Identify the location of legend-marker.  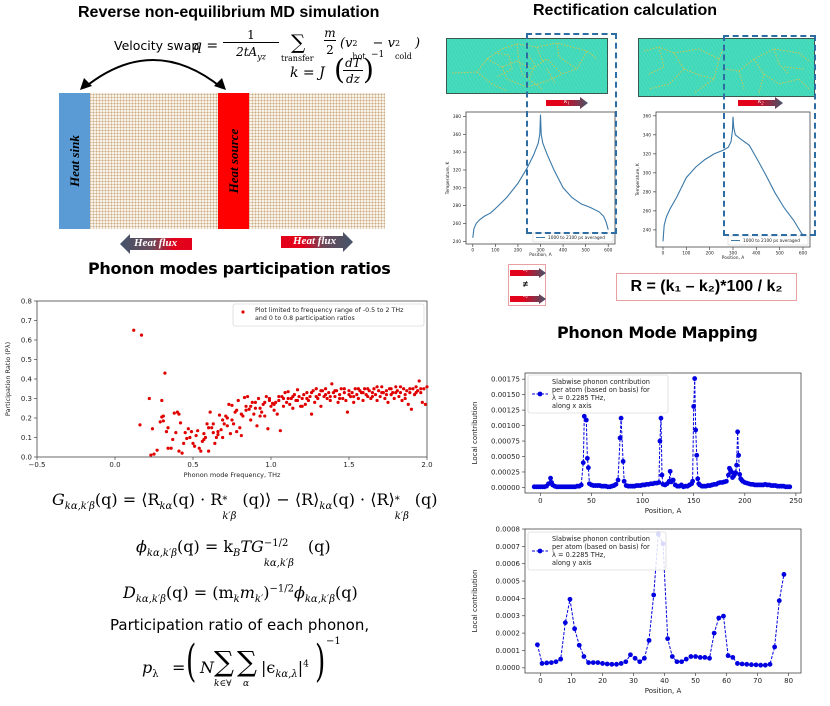
(540, 394).